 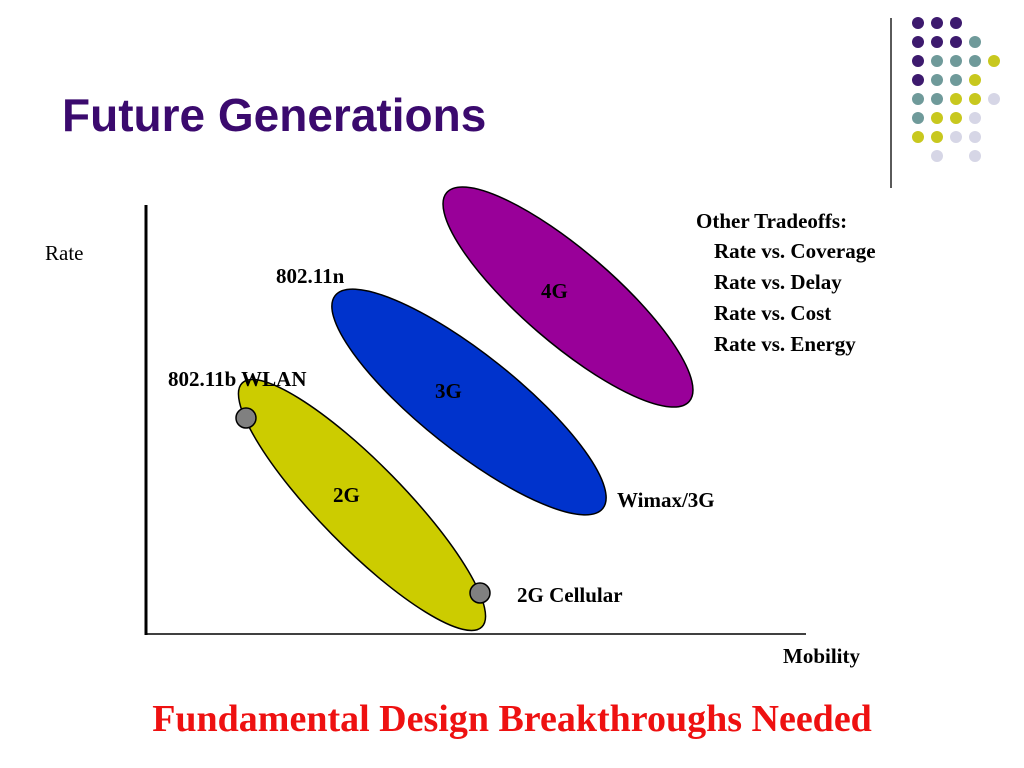 What do you see at coordinates (570, 595) in the screenshot?
I see `label-2g-cellular: 2G Cellular` at bounding box center [570, 595].